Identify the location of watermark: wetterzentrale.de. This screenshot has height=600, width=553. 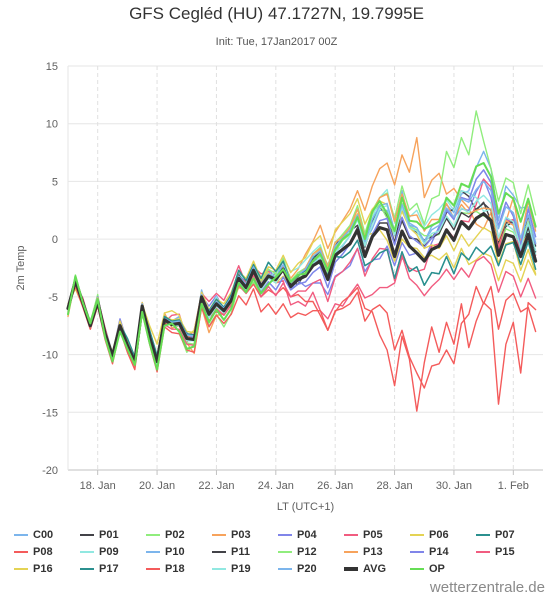
(487, 587).